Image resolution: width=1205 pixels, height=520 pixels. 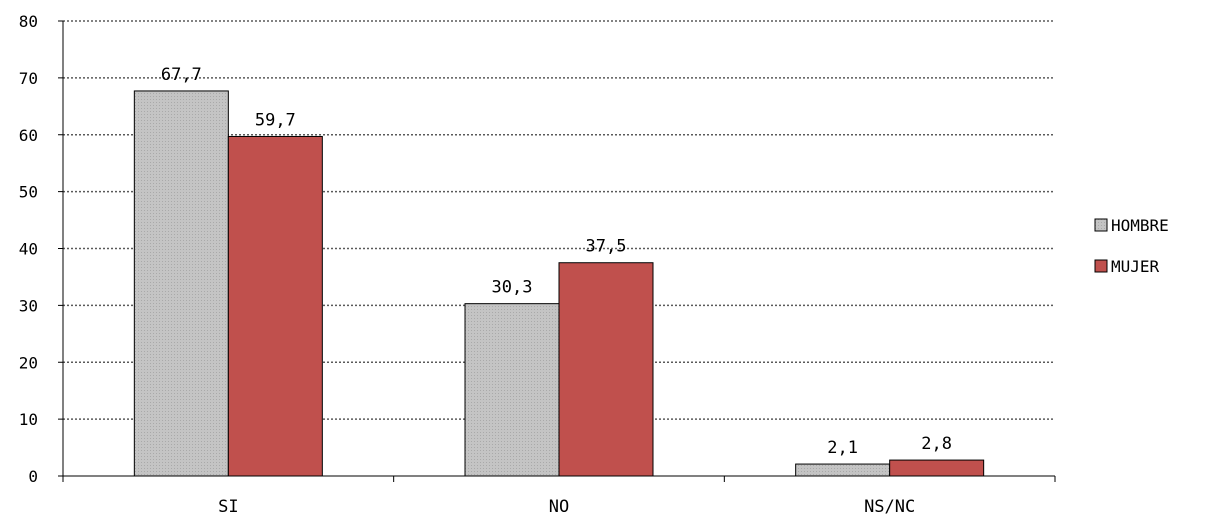 I want to click on y-tick-label: 10, so click(x=28, y=419).